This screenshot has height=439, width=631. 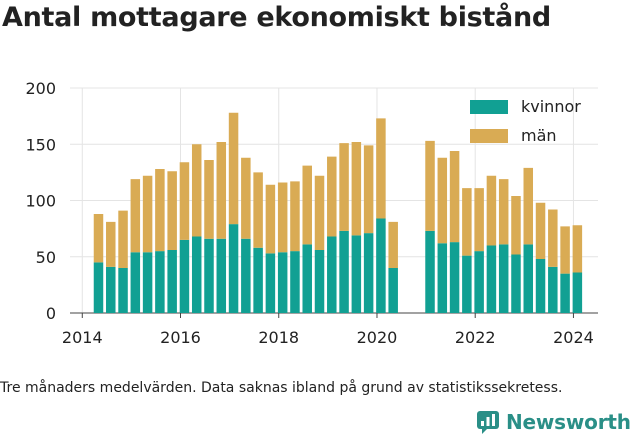 I want to click on legend-label-kvinnor: kvinnor, so click(x=551, y=106).